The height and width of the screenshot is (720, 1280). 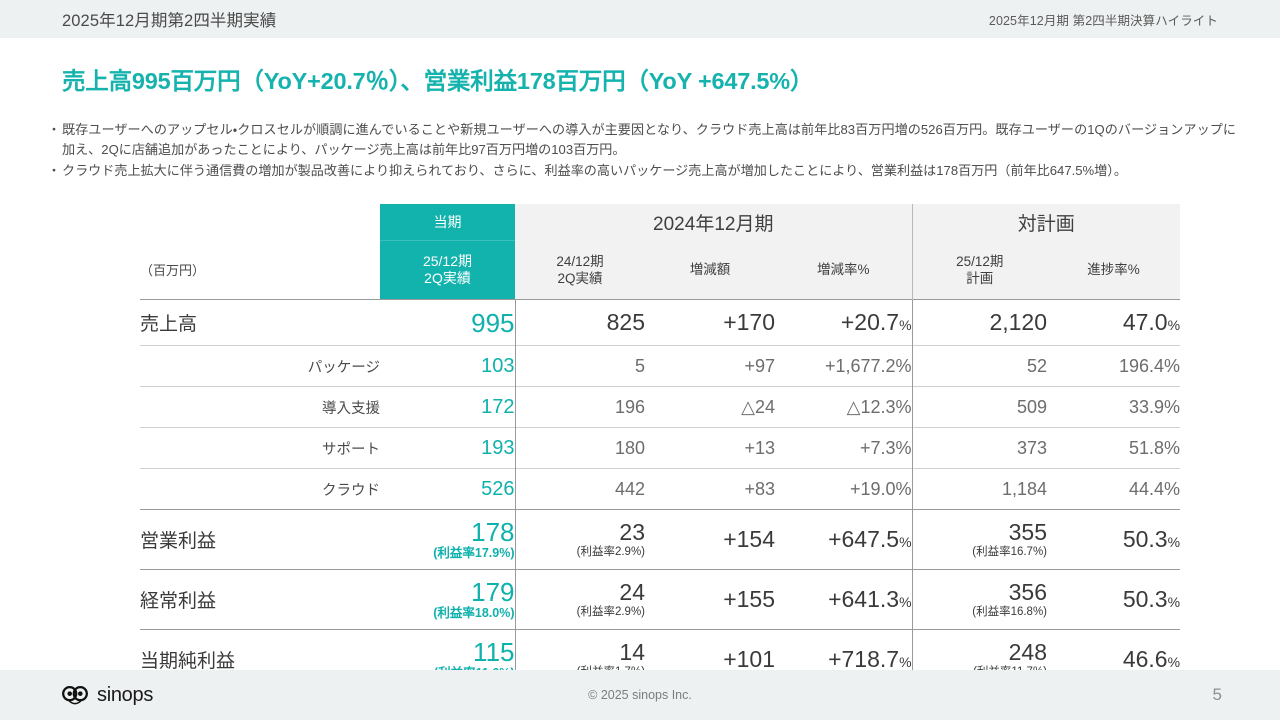 I want to click on sub-header-plan-line1: 25/12期, so click(x=980, y=261).